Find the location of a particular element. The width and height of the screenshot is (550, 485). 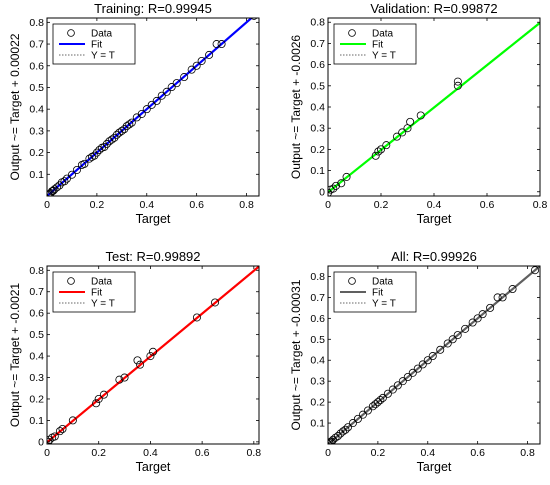

y-tick-label: 0.6 is located at coordinates (36, 314).